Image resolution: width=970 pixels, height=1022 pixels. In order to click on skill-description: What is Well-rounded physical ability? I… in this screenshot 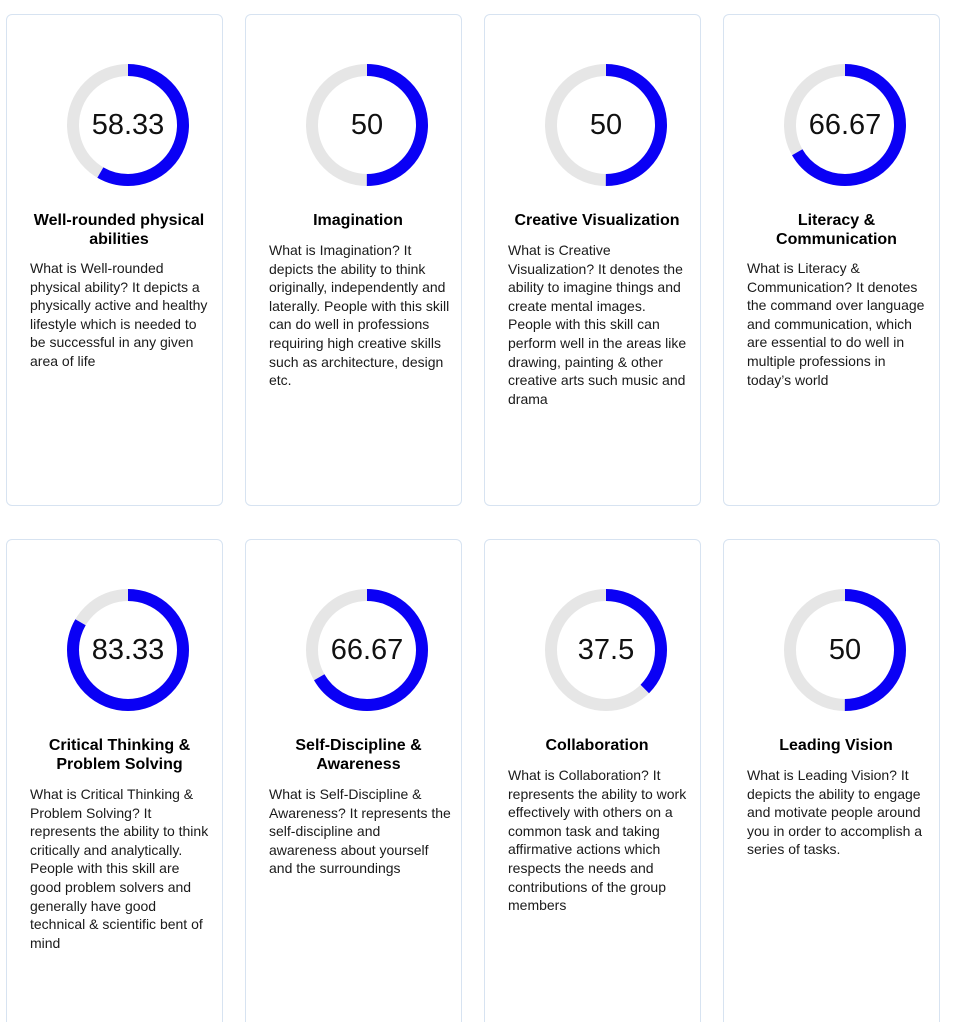, I will do `click(119, 314)`.